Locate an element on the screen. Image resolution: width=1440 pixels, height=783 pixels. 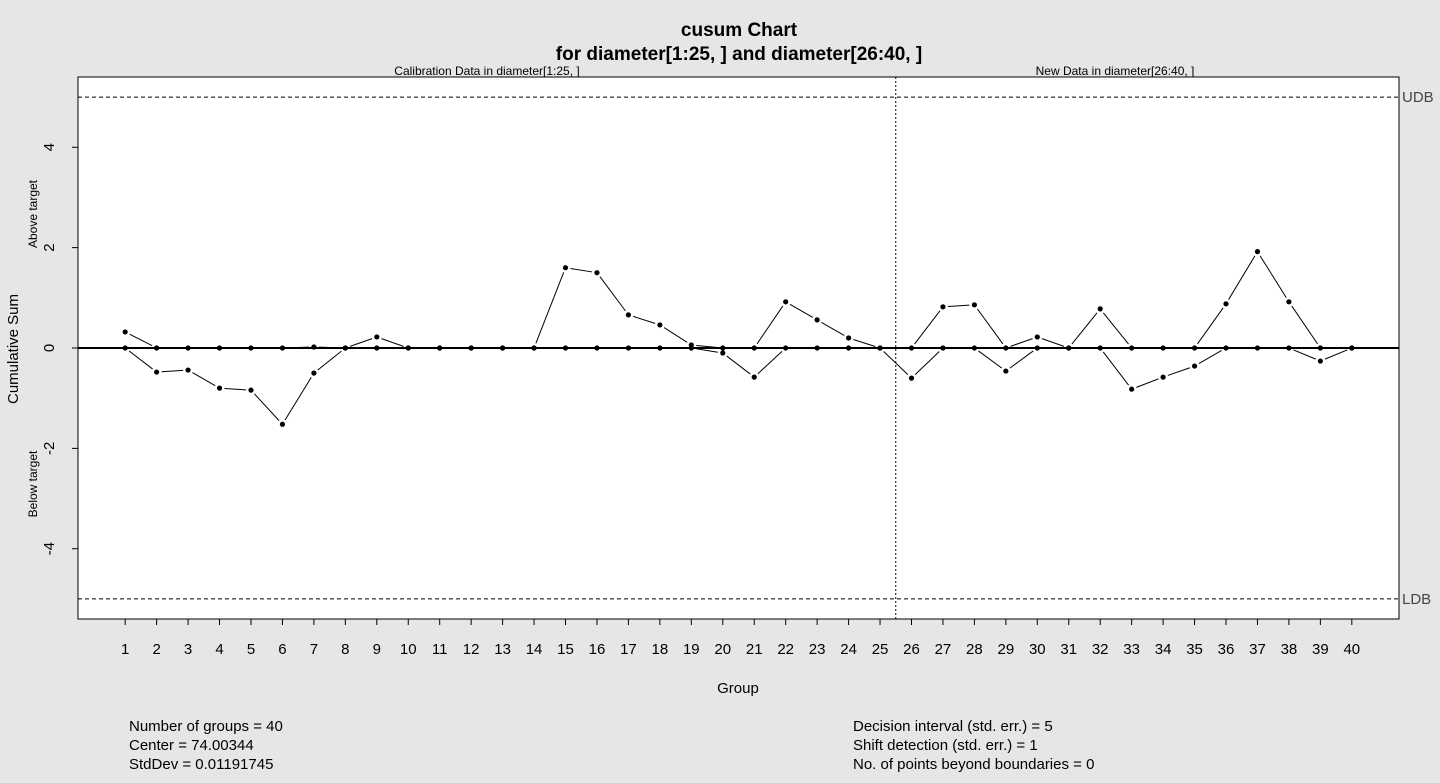
x-tick-label: 3 is located at coordinates (188, 649).